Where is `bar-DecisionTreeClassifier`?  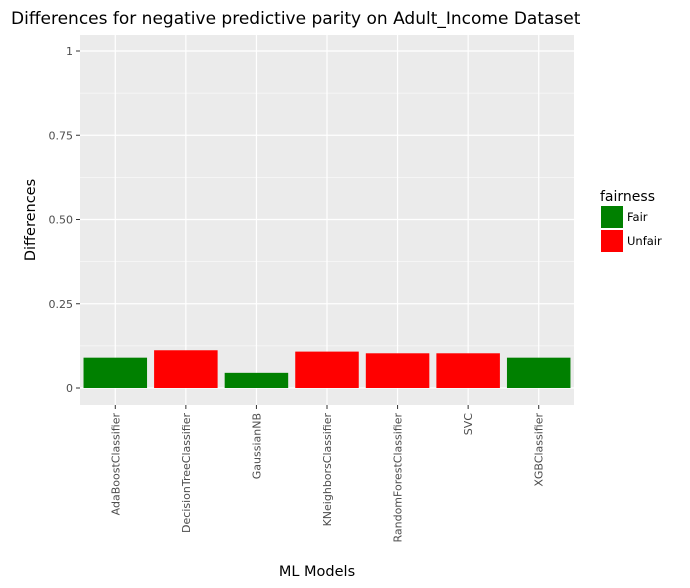
bar-DecisionTreeClassifier is located at coordinates (186, 369).